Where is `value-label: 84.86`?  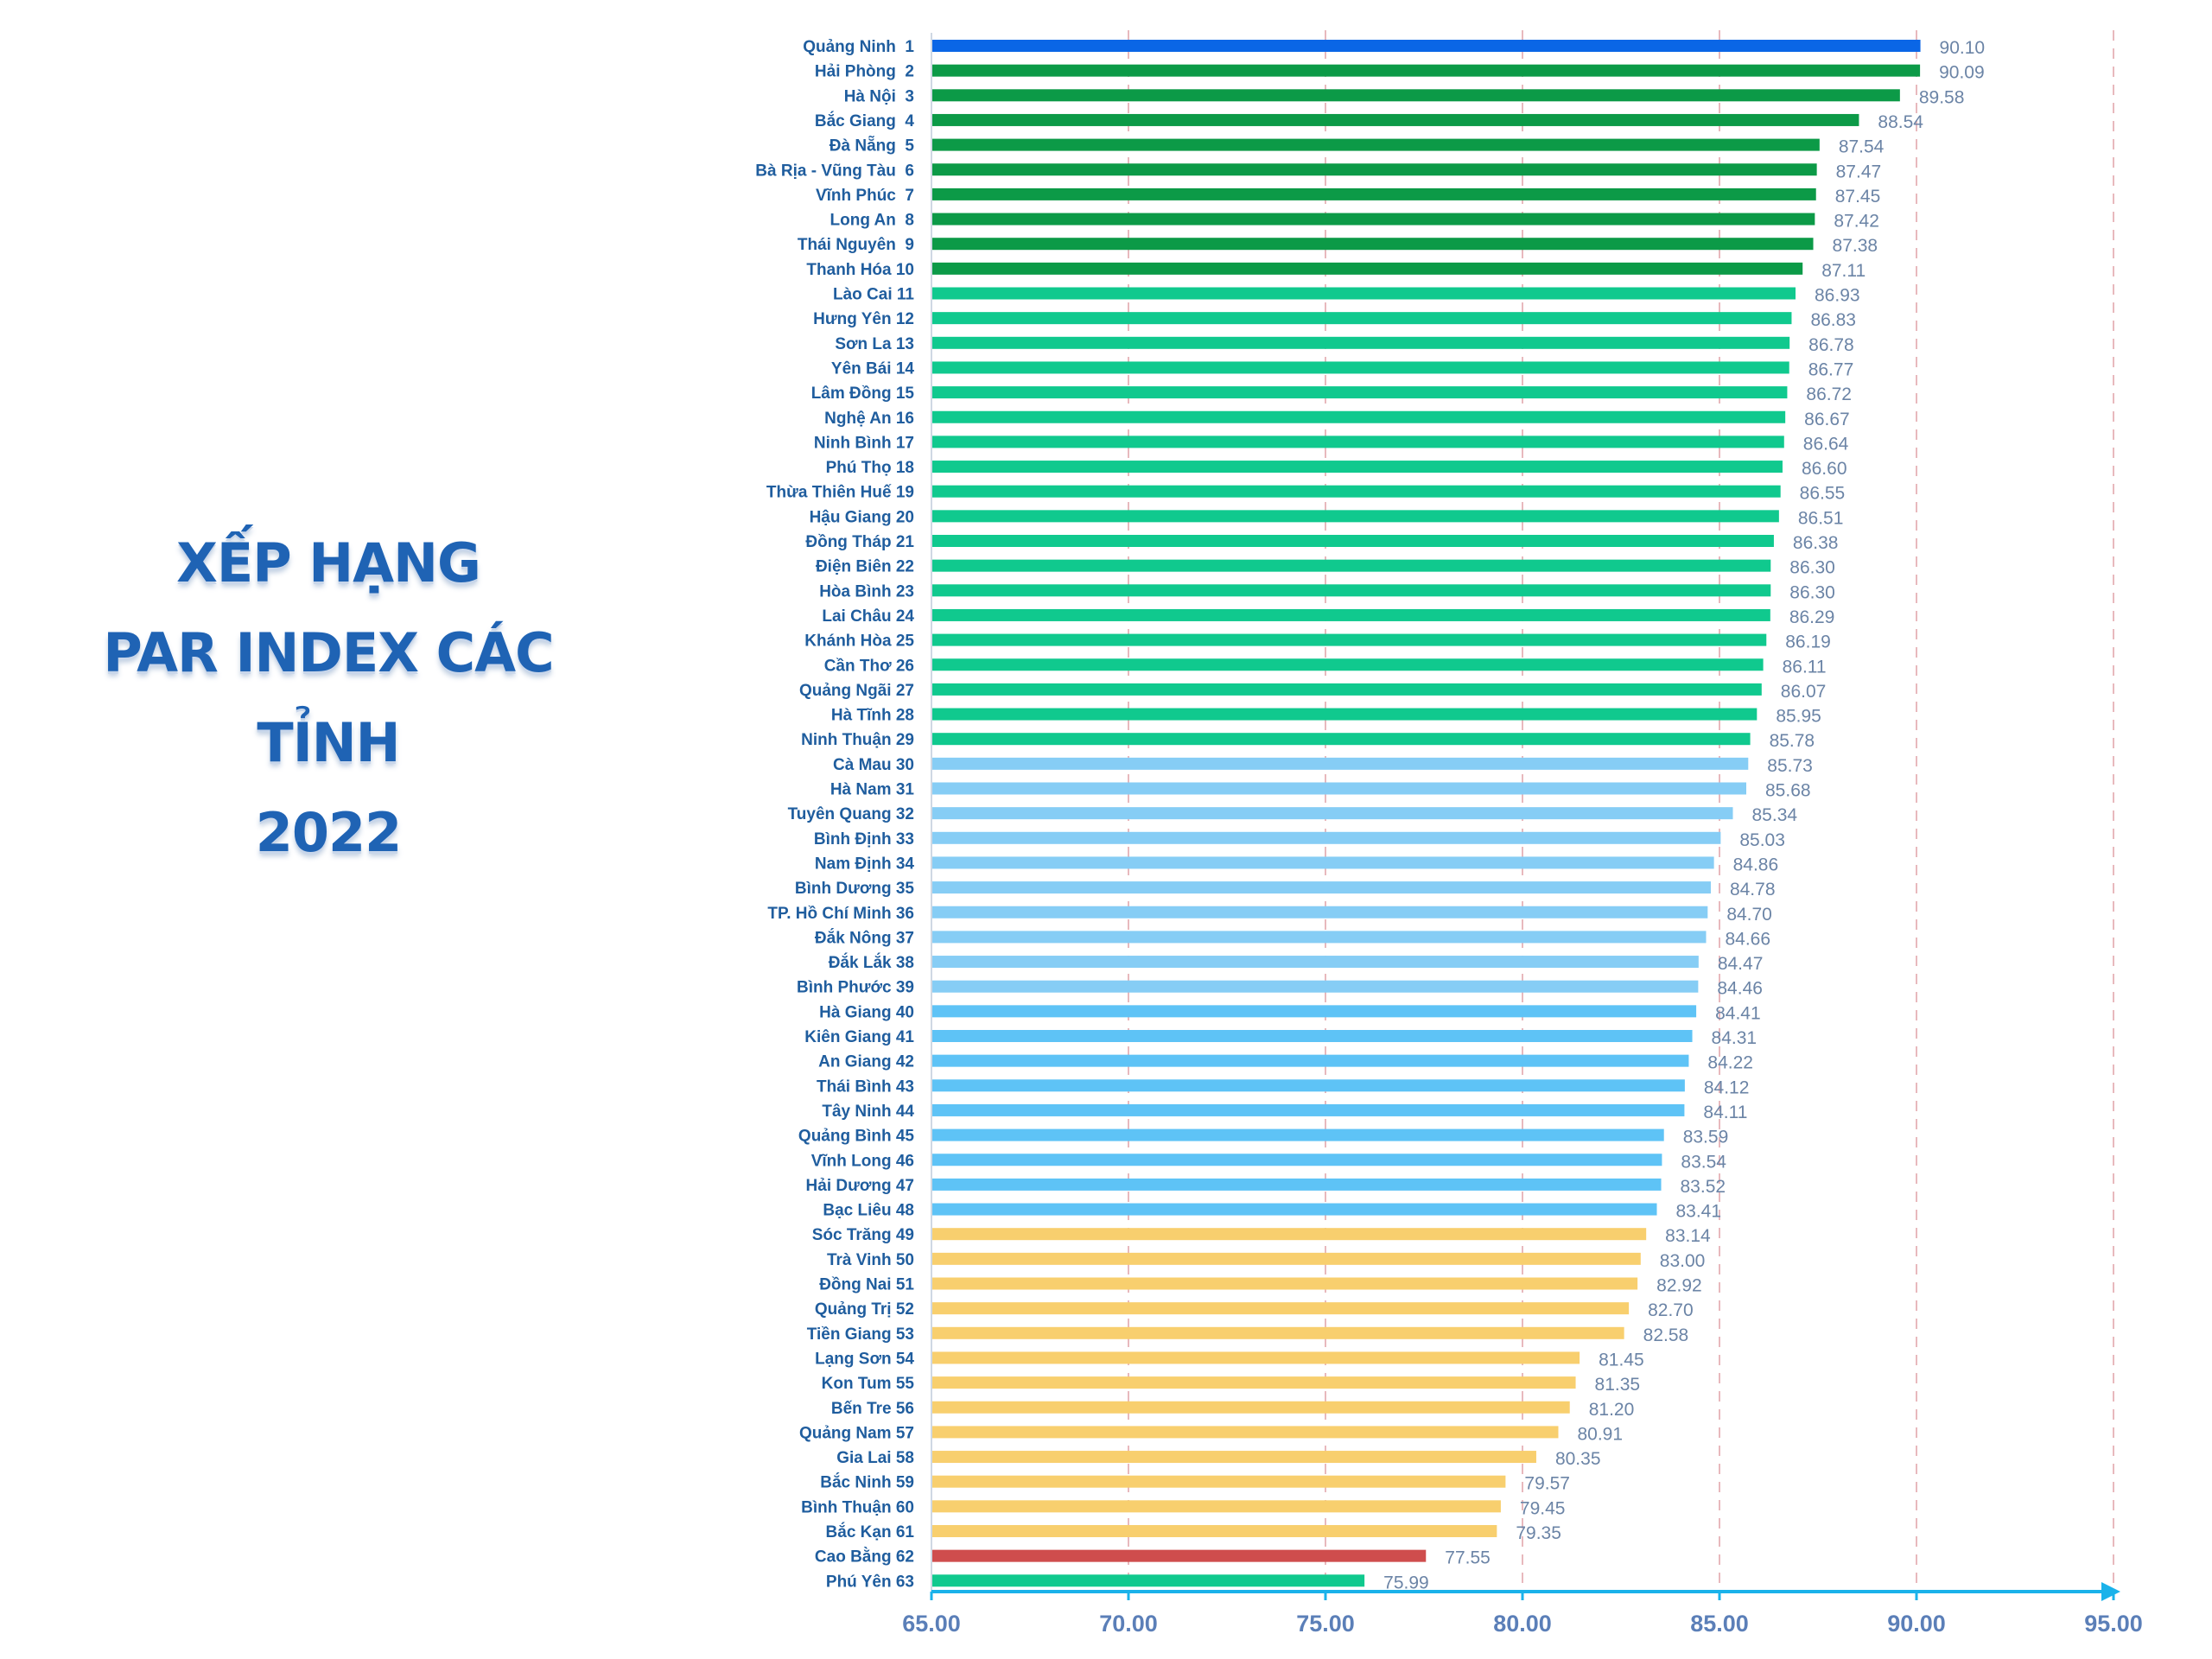
value-label: 84.86 is located at coordinates (1756, 864).